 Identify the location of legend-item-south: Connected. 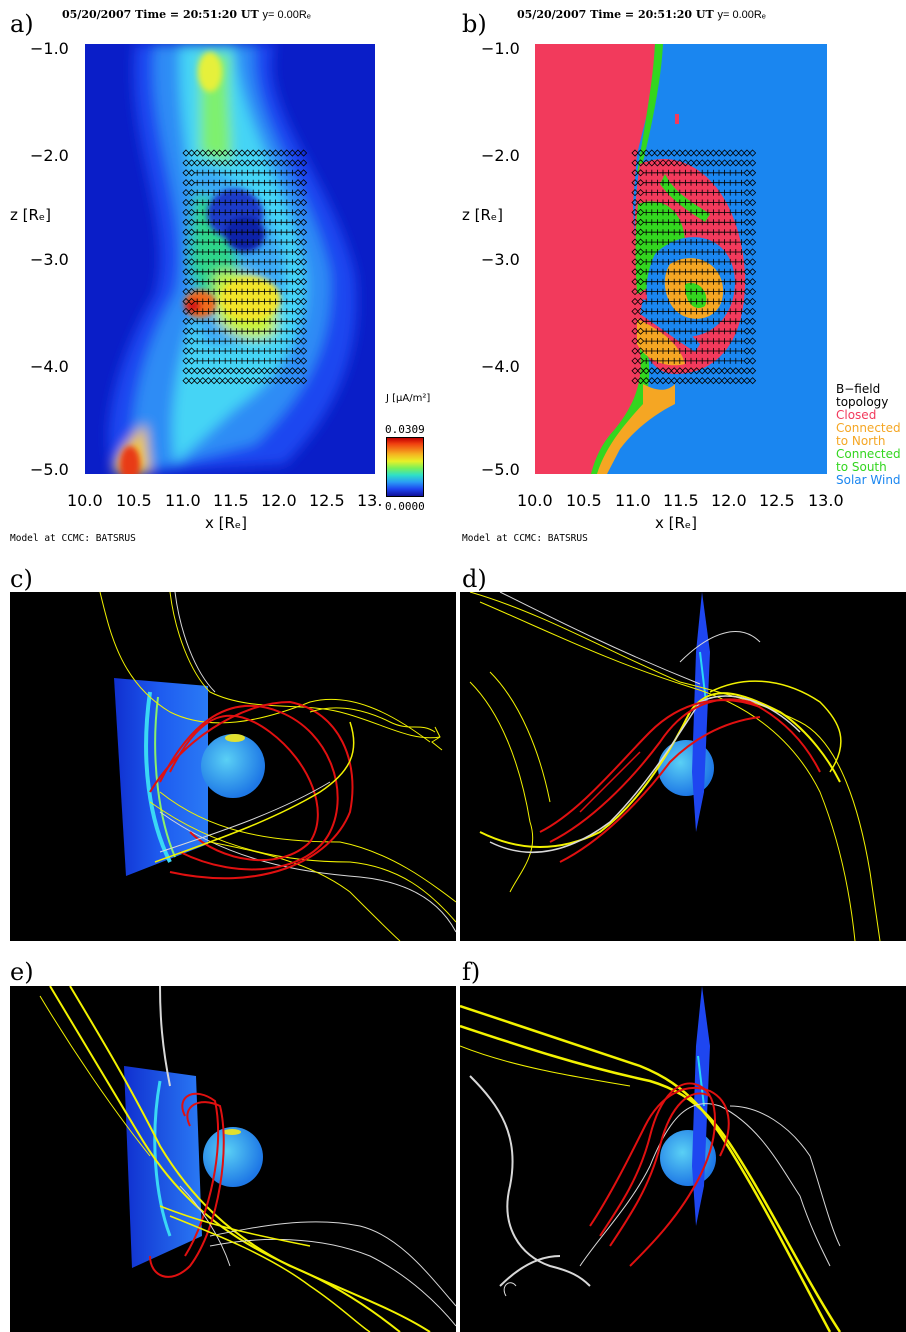
(868, 454).